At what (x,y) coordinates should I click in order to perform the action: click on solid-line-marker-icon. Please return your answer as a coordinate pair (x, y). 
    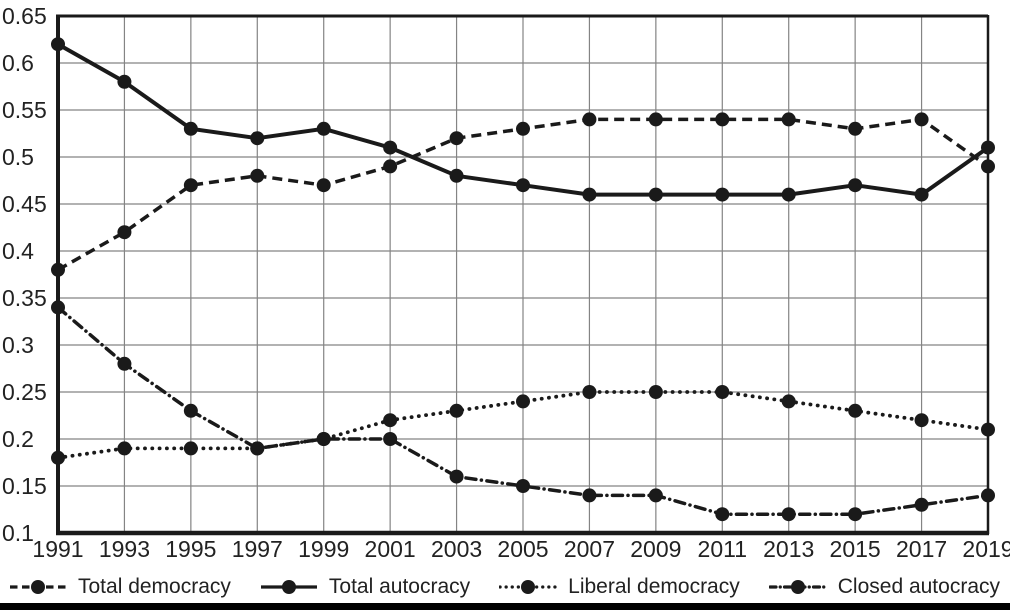
    Looking at the image, I should click on (288, 587).